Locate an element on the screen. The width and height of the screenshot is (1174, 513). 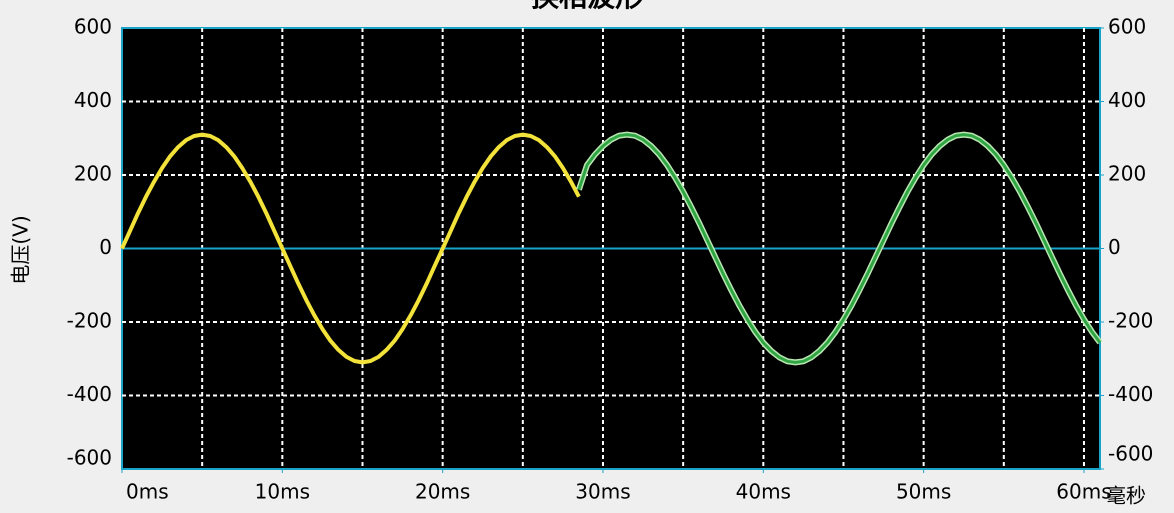
x-tick-label: 30ms is located at coordinates (602, 492).